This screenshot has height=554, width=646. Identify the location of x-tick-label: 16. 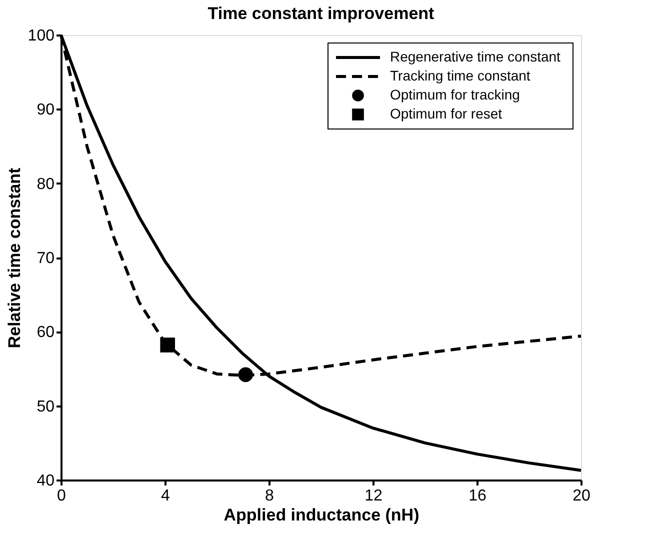
(477, 496).